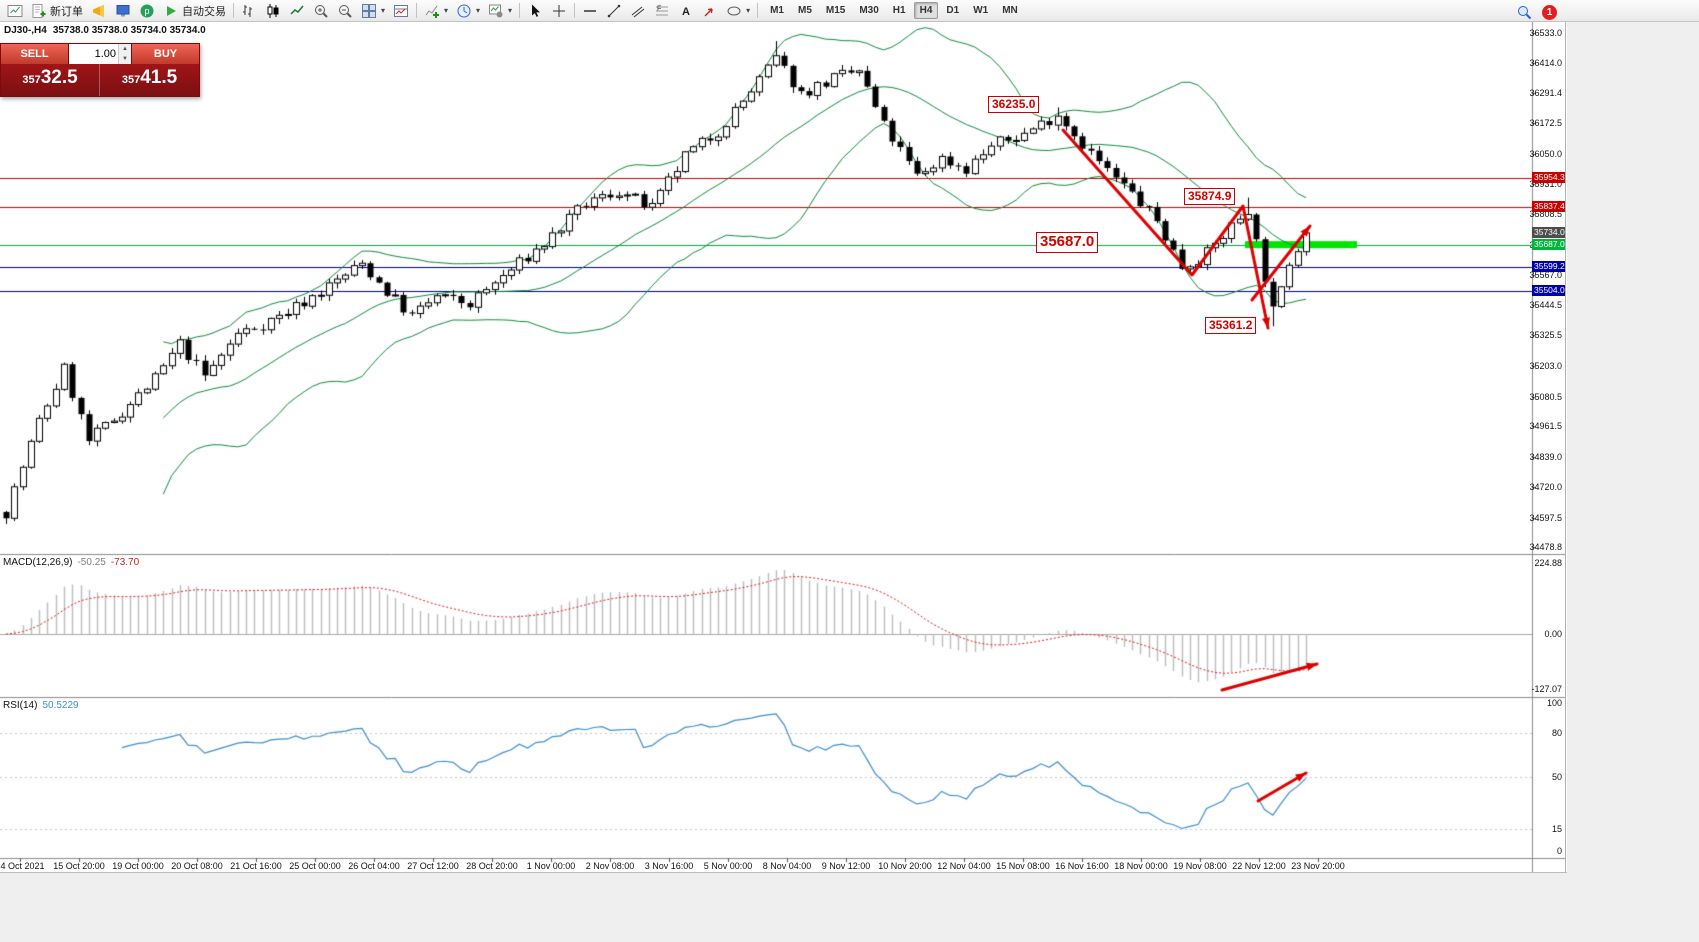  Describe the element at coordinates (1545, 335) in the screenshot. I see `price-scale-label: 35325.5` at that location.